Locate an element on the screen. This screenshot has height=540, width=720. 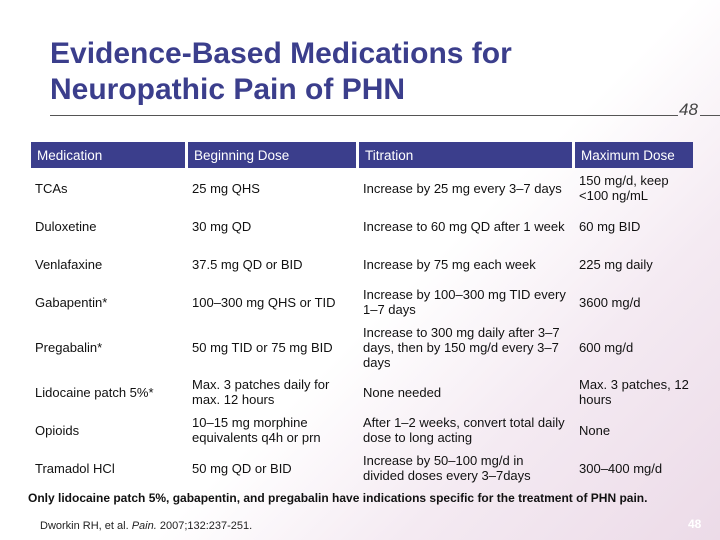
citation-journal: Pain. is located at coordinates (144, 526).